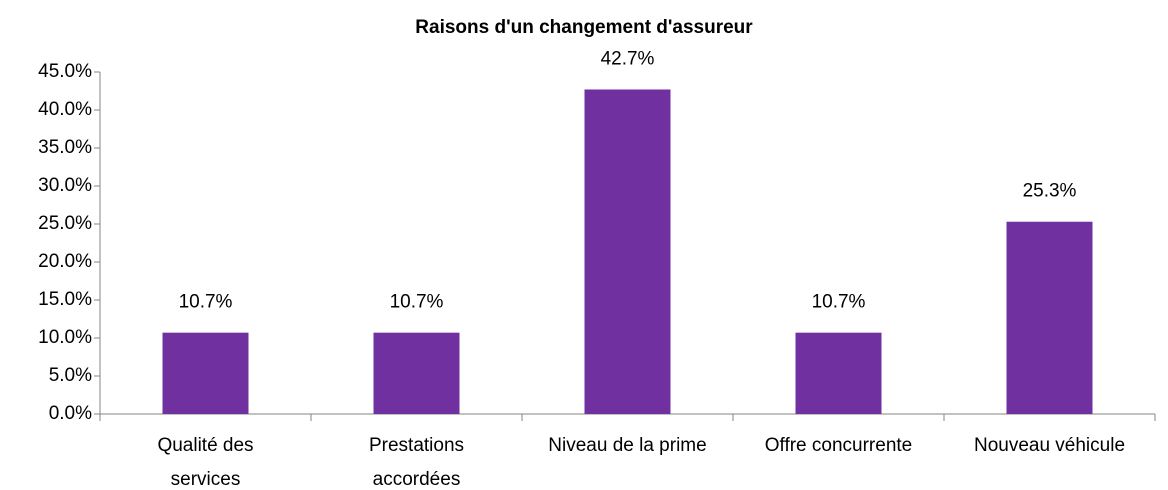 The height and width of the screenshot is (490, 1168). What do you see at coordinates (1049, 445) in the screenshot?
I see `x-tick-label: Nouveau véhicule` at bounding box center [1049, 445].